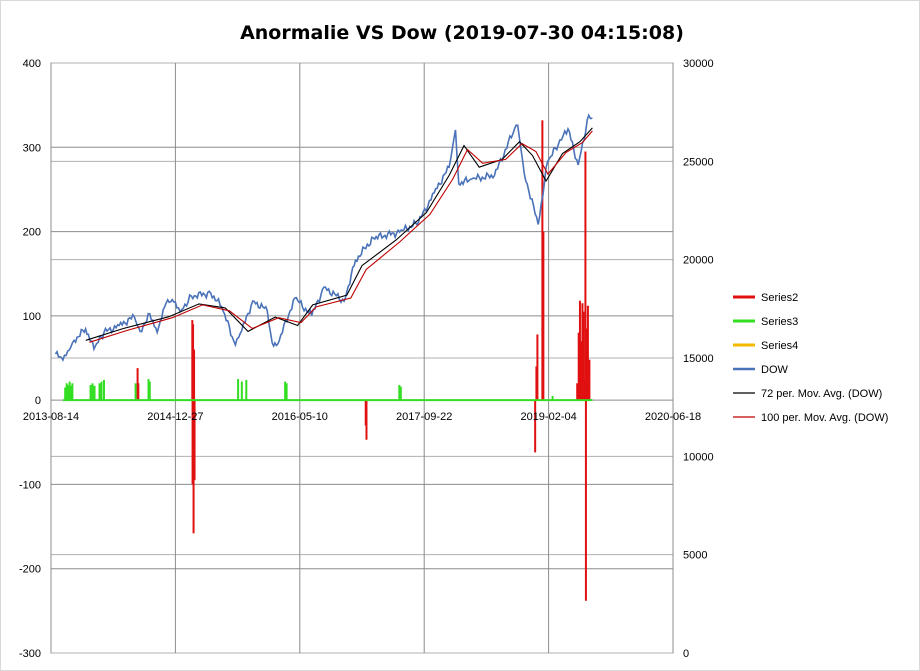 The image size is (920, 671). I want to click on y-right-tick-label: 30000, so click(698, 64).